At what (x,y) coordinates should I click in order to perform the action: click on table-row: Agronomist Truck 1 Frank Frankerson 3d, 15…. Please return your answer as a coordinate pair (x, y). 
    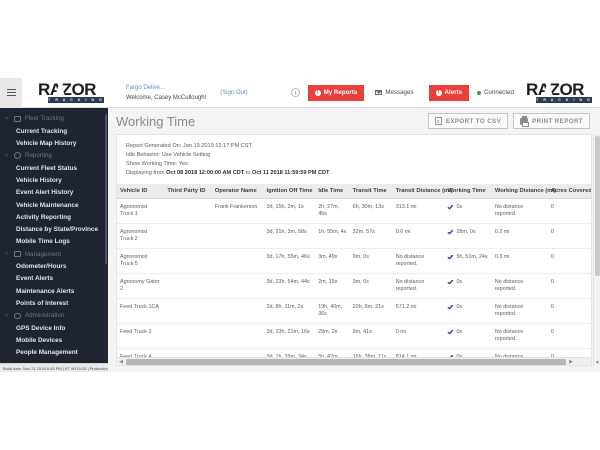
    Looking at the image, I should click on (354, 211).